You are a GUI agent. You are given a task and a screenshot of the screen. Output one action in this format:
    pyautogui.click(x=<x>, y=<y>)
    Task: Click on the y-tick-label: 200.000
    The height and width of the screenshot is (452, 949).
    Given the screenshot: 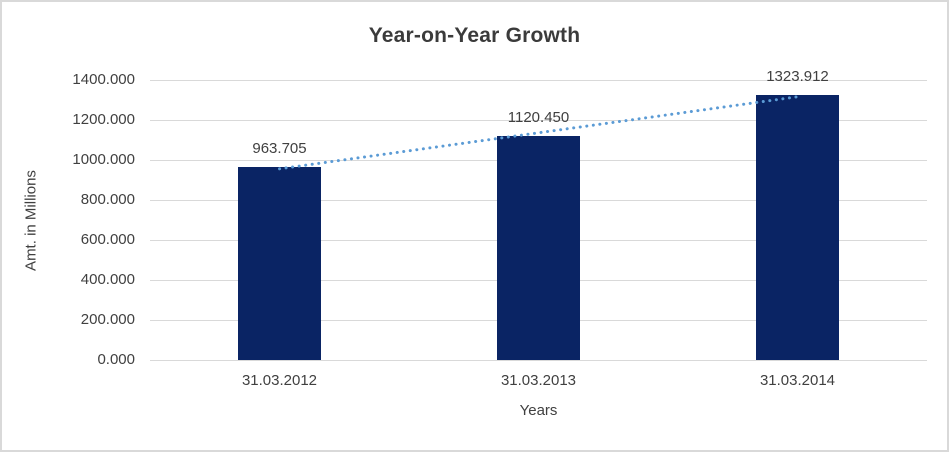 What is the action you would take?
    pyautogui.click(x=107, y=319)
    